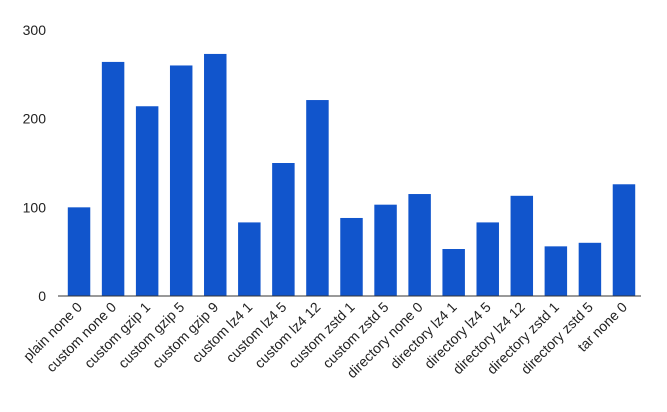  What do you see at coordinates (35, 30) in the screenshot?
I see `y-tick-label: 300` at bounding box center [35, 30].